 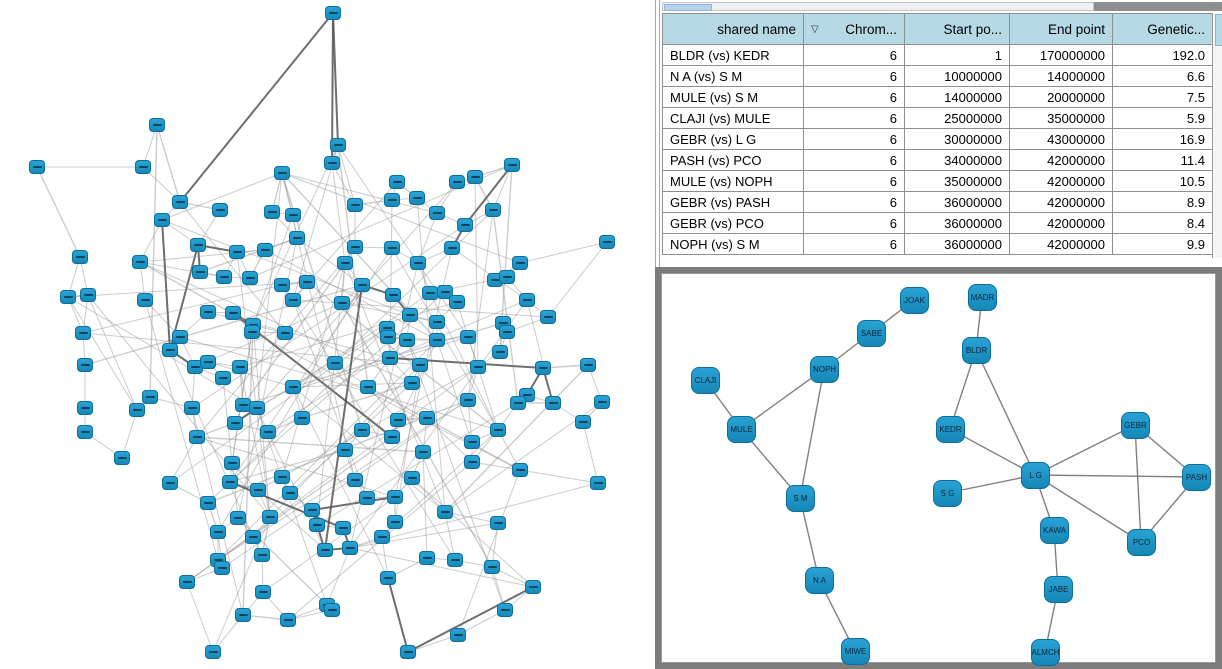 What do you see at coordinates (1045, 652) in the screenshot?
I see `subnetwork-node-almch: ALMCH` at bounding box center [1045, 652].